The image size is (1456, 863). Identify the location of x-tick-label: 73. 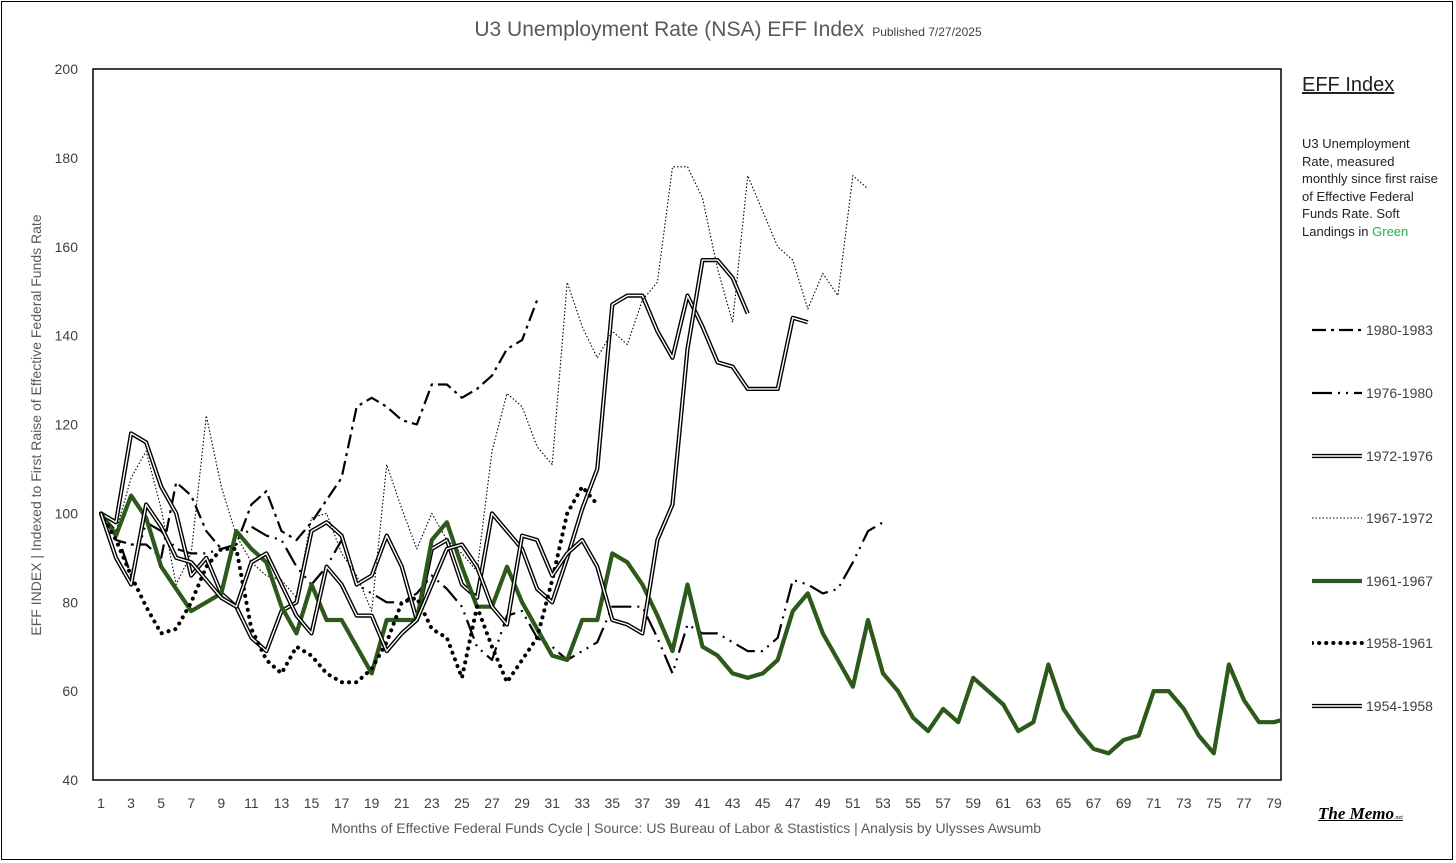
(1184, 803).